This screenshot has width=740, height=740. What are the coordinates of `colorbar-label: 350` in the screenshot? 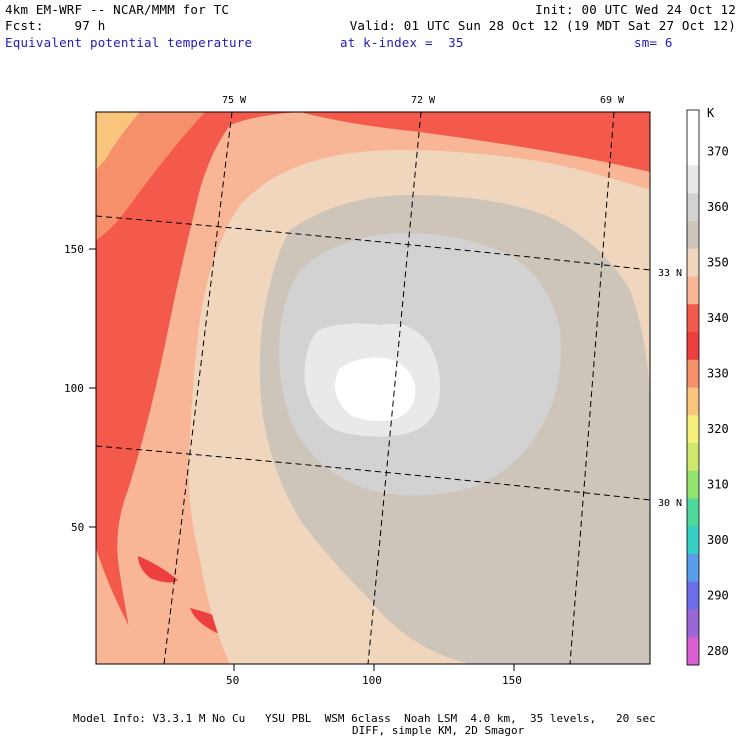 It's located at (718, 263).